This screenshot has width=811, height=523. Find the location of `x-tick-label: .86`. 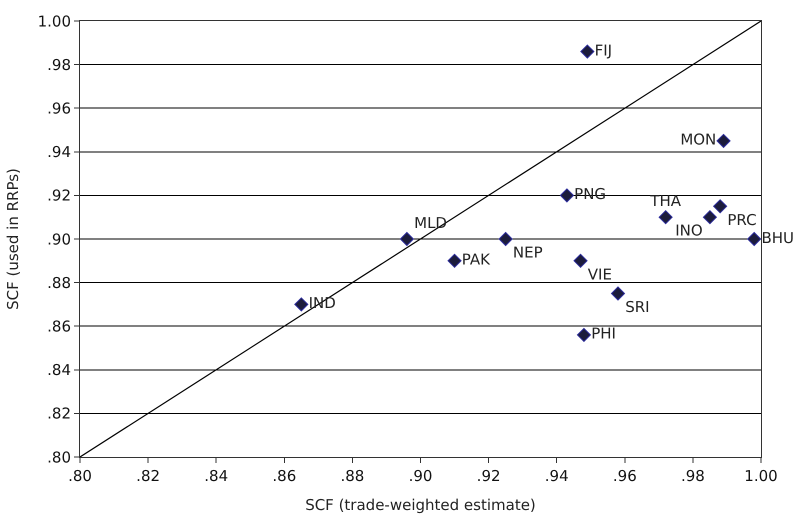

x-tick-label: .86 is located at coordinates (284, 476).